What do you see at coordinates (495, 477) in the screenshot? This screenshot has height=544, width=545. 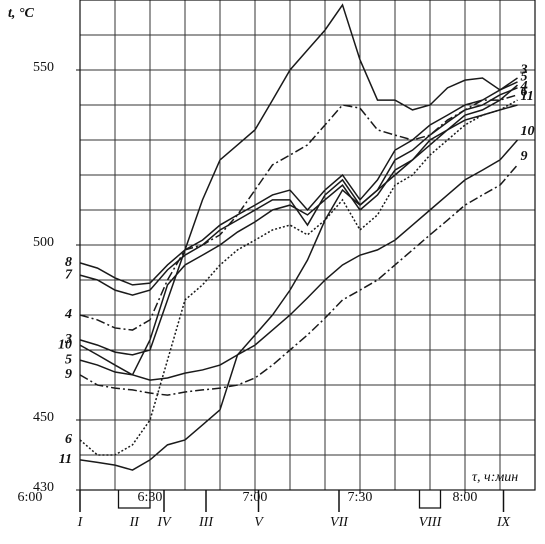 I see `x-axis-label: τ, ч:мин` at bounding box center [495, 477].